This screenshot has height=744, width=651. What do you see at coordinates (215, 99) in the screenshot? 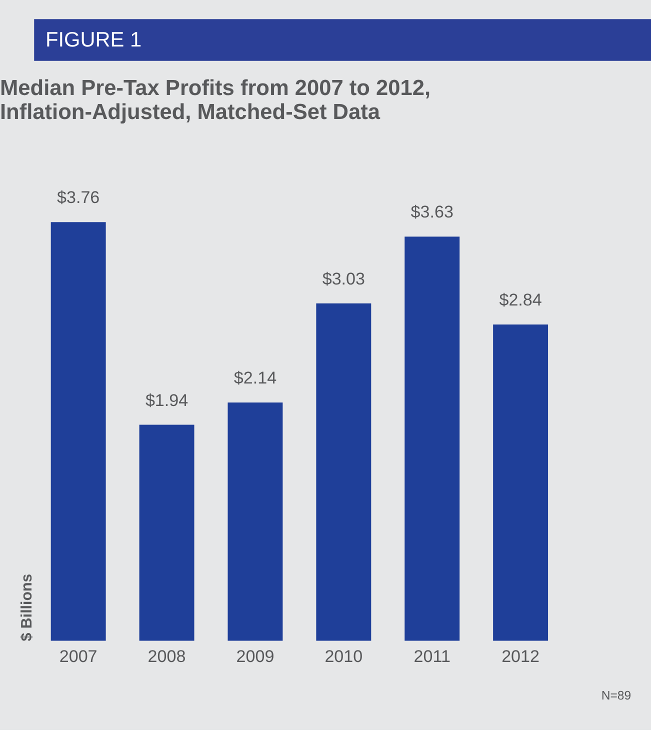
I see `chart-title: Median Pre-Tax Profits from 2007 to 2012, Inflation-Adjusted, Matched-Set Data` at bounding box center [215, 99].